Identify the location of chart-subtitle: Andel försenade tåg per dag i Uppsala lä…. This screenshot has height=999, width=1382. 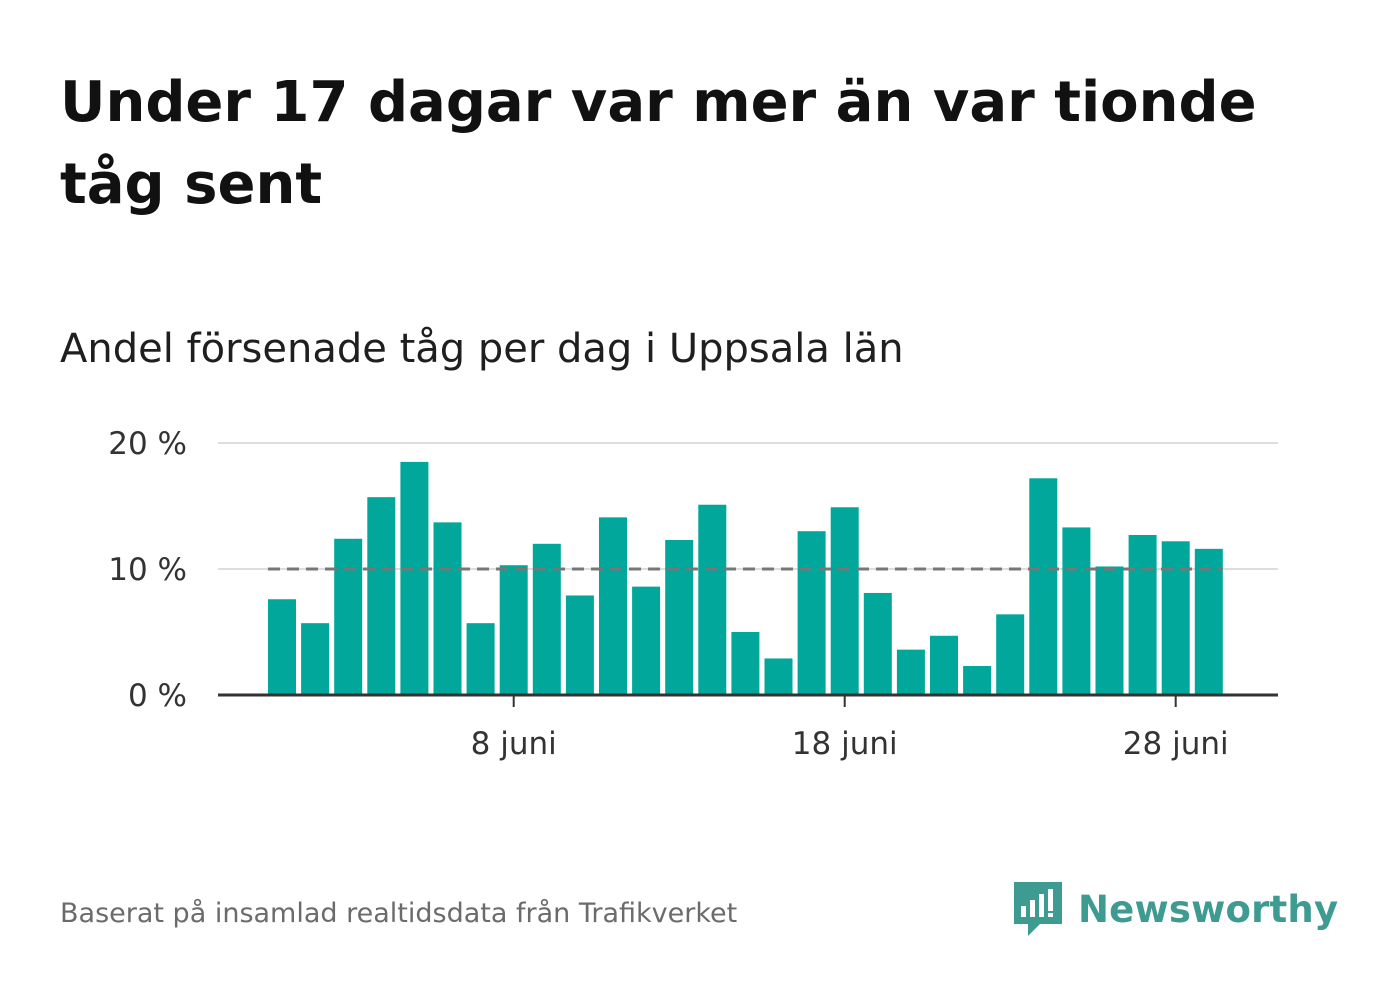
(482, 349).